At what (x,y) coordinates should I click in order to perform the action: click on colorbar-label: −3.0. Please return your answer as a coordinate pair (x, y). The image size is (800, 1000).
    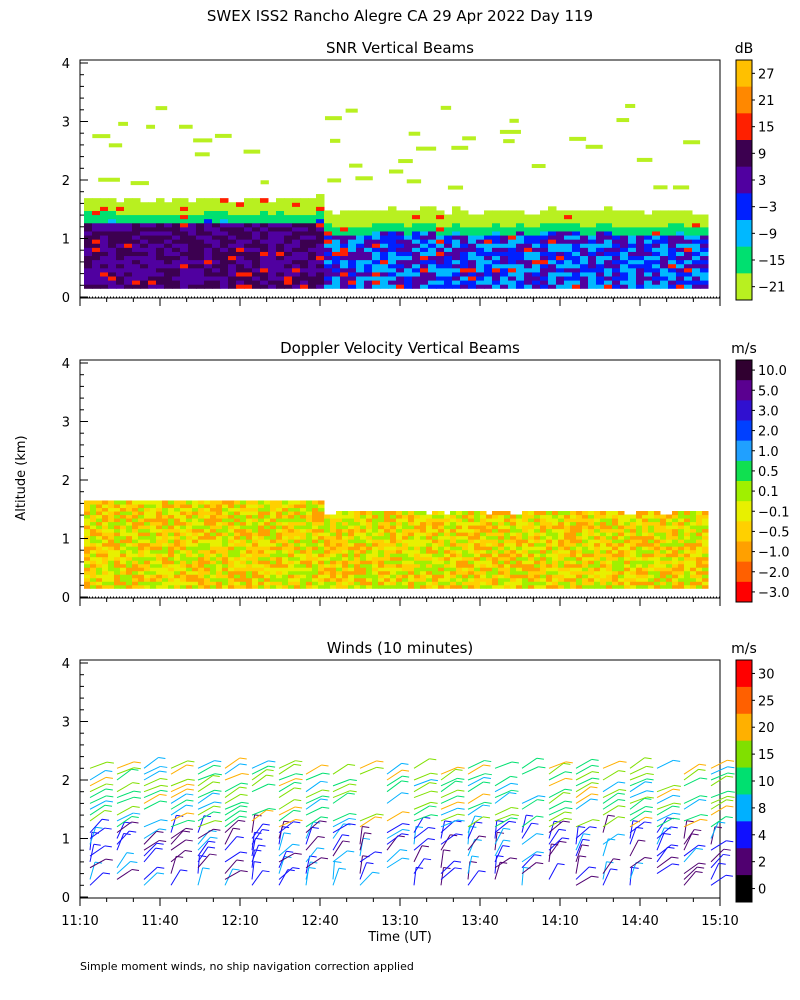
    Looking at the image, I should click on (774, 593).